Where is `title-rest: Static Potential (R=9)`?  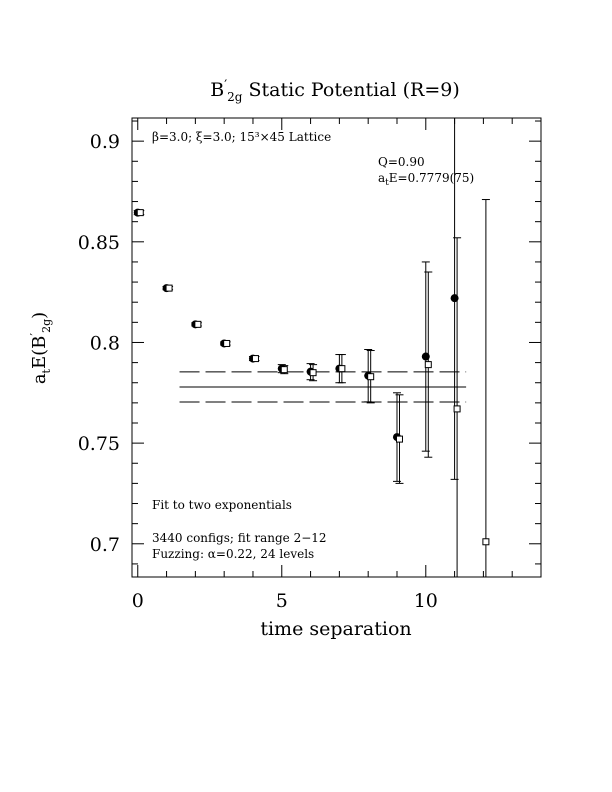 title-rest: Static Potential (R=9) is located at coordinates (350, 90).